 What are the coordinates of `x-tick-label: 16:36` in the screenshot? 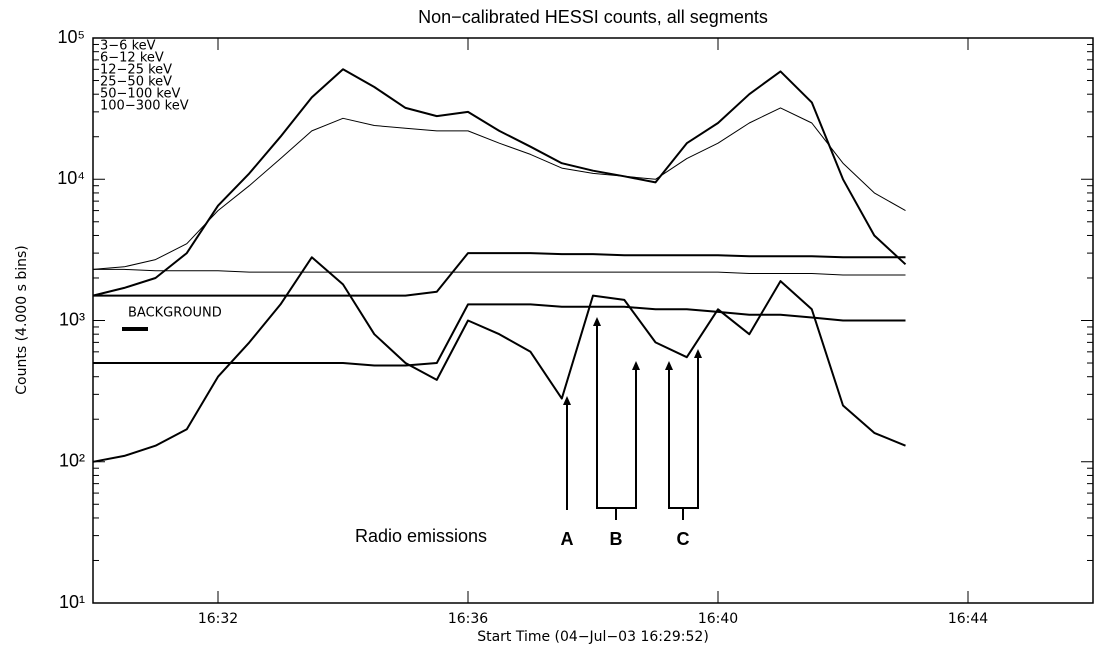 It's located at (468, 619).